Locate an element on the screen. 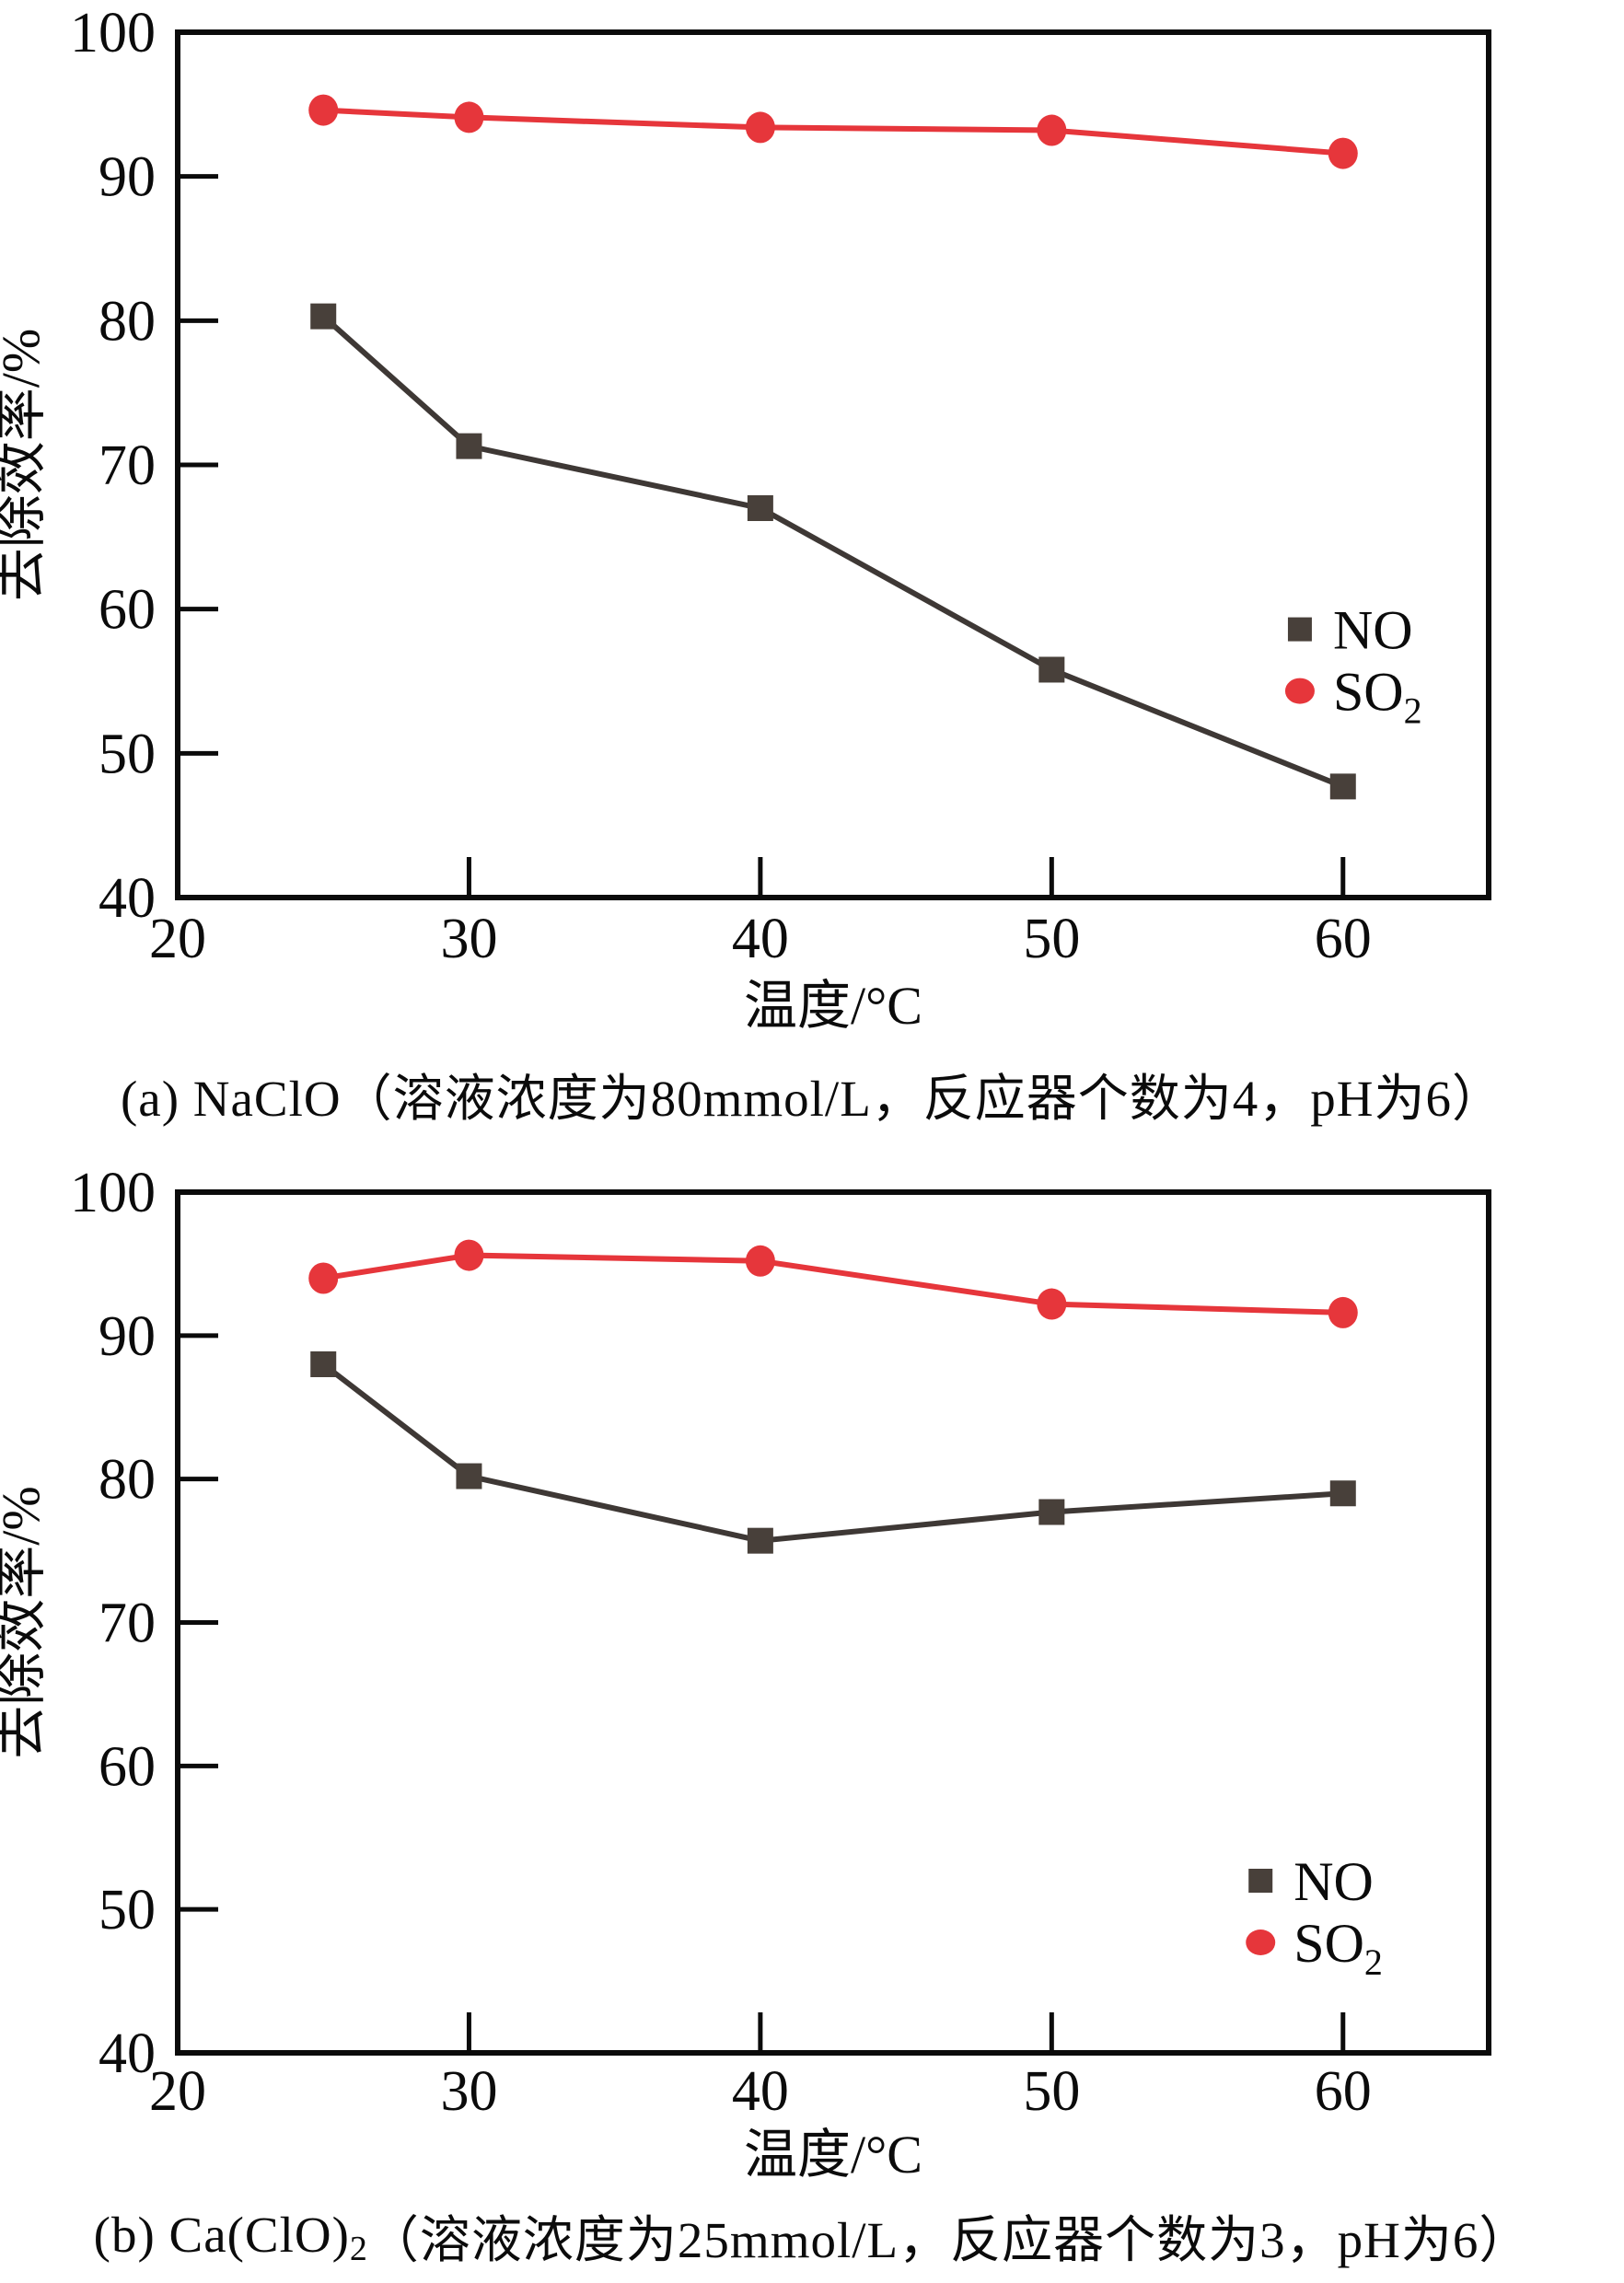 The width and height of the screenshot is (1624, 2283). caption-b: (b) Ca(ClO) 2 （溶液浓度为25mmol/L，反应器个数为3，pH为6） is located at coordinates (812, 2235).